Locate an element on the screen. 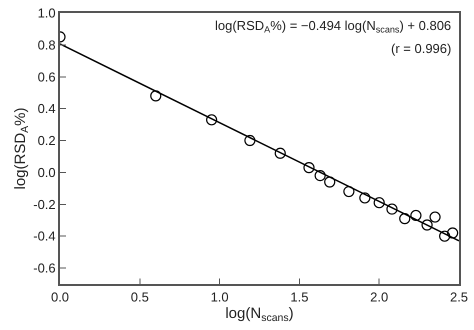 The image size is (474, 330). annotation: log(RSD$_{A}$%) = −0.494 log(N$_{scans}$) + 0.806 is located at coordinates (333, 26).